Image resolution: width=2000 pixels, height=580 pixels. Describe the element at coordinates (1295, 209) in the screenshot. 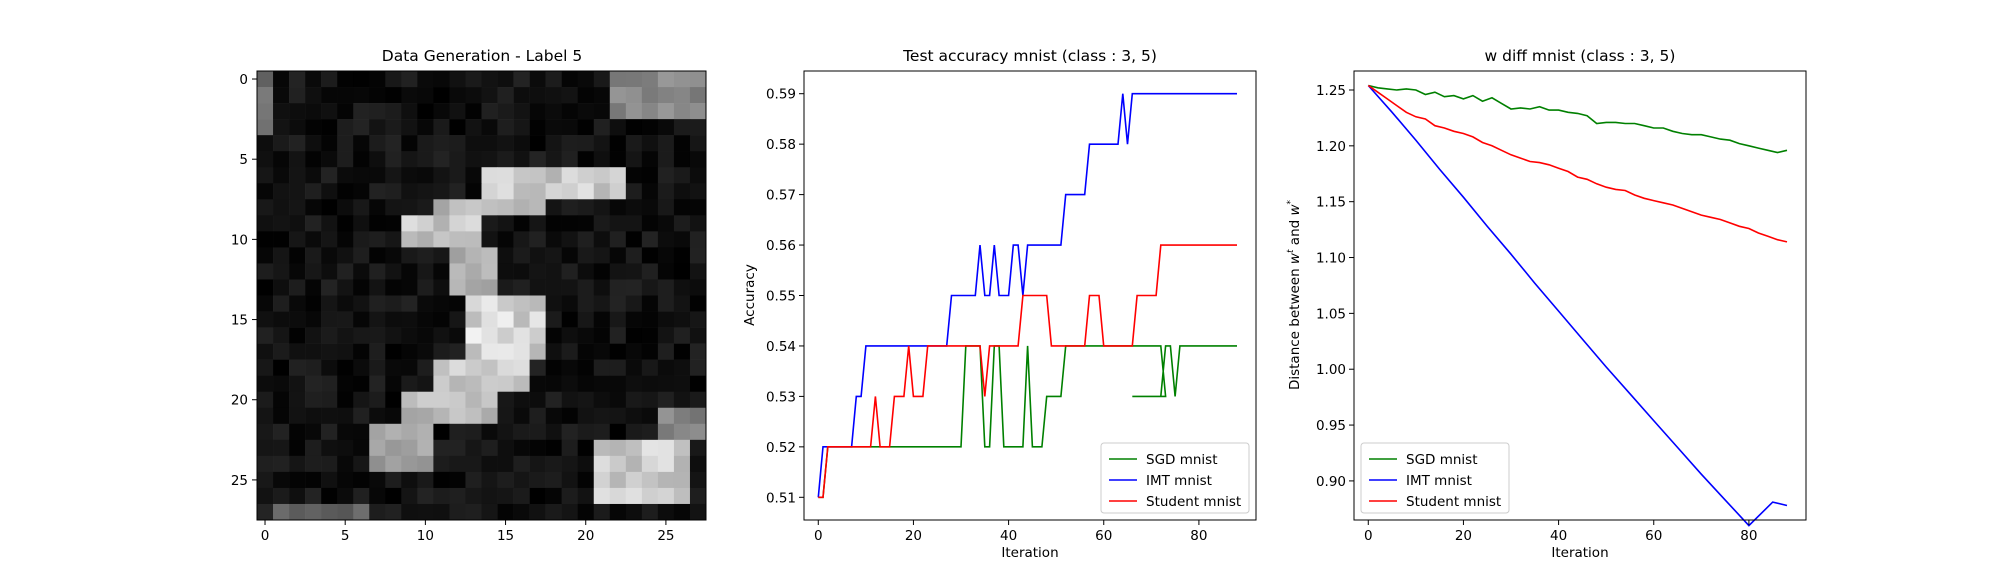

I see `ylabel-w2: w` at that location.